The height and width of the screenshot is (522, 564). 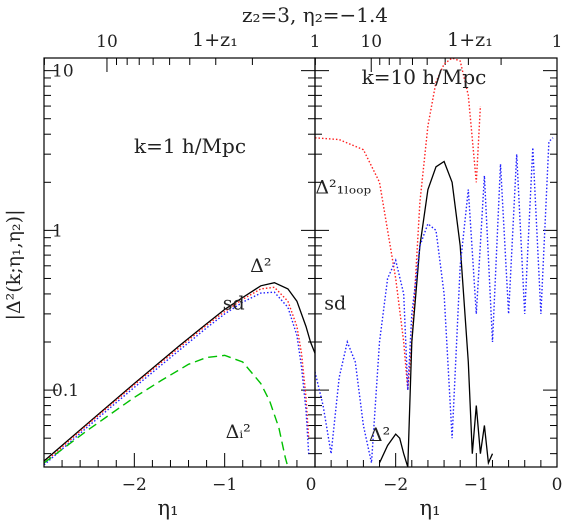 I want to click on y-tick-label: 10, so click(x=63, y=72).